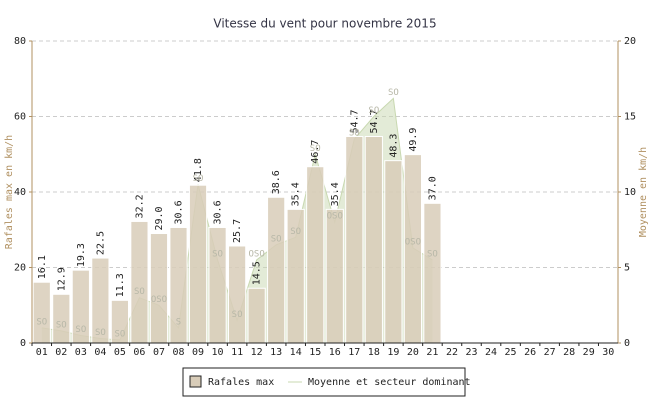  I want to click on data-label: 37.0, so click(432, 188).